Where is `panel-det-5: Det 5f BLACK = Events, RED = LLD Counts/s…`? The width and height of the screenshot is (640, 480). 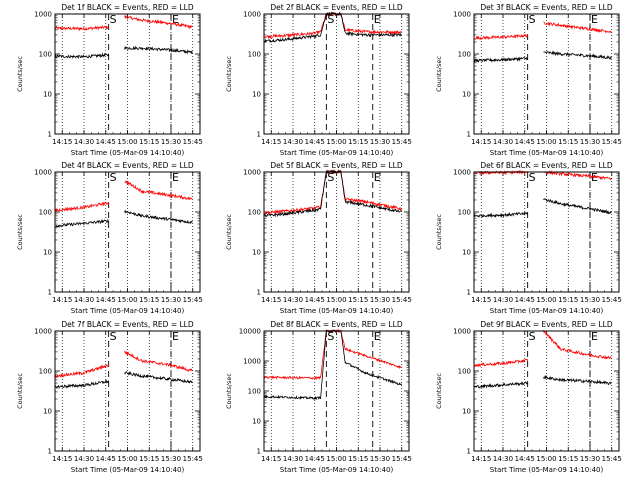
panel-det-5: Det 5f BLACK = Events, RED = LLD Counts/s… is located at coordinates (318, 238).